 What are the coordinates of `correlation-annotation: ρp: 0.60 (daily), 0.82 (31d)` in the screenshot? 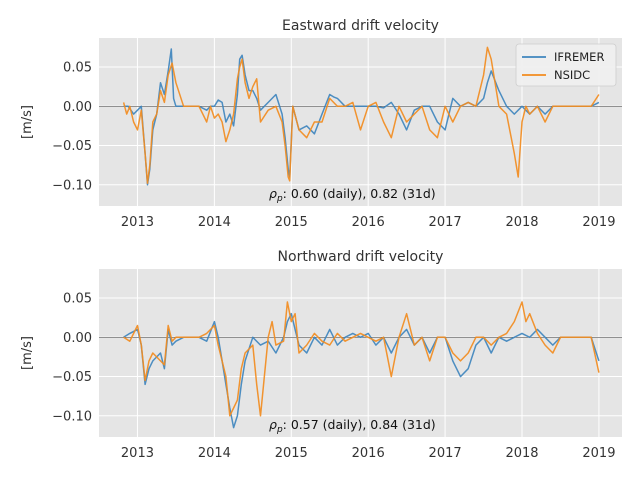 It's located at (352, 195).